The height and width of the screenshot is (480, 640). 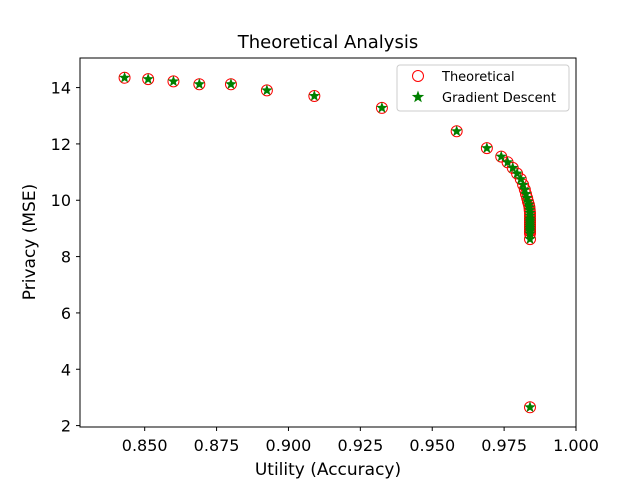 What do you see at coordinates (61, 144) in the screenshot?
I see `y-tick-label: 12` at bounding box center [61, 144].